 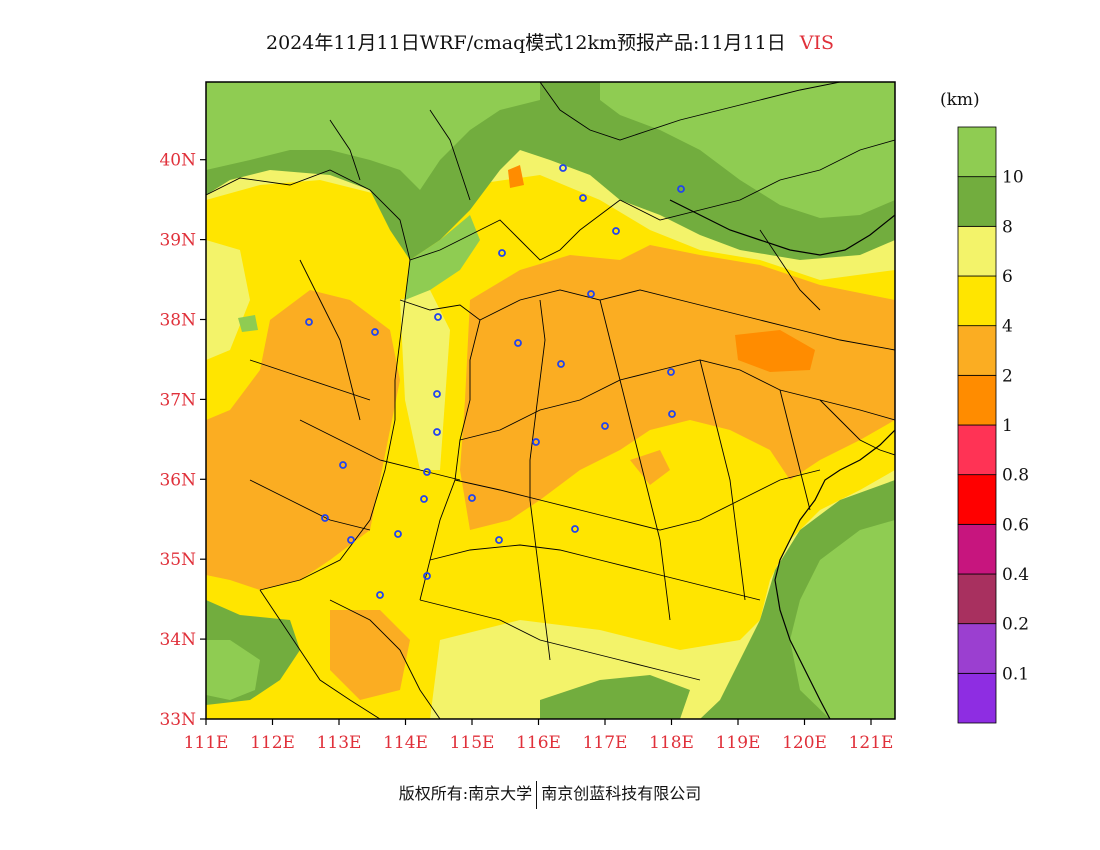 I want to click on colorbar-label: 10, so click(x=1013, y=178).